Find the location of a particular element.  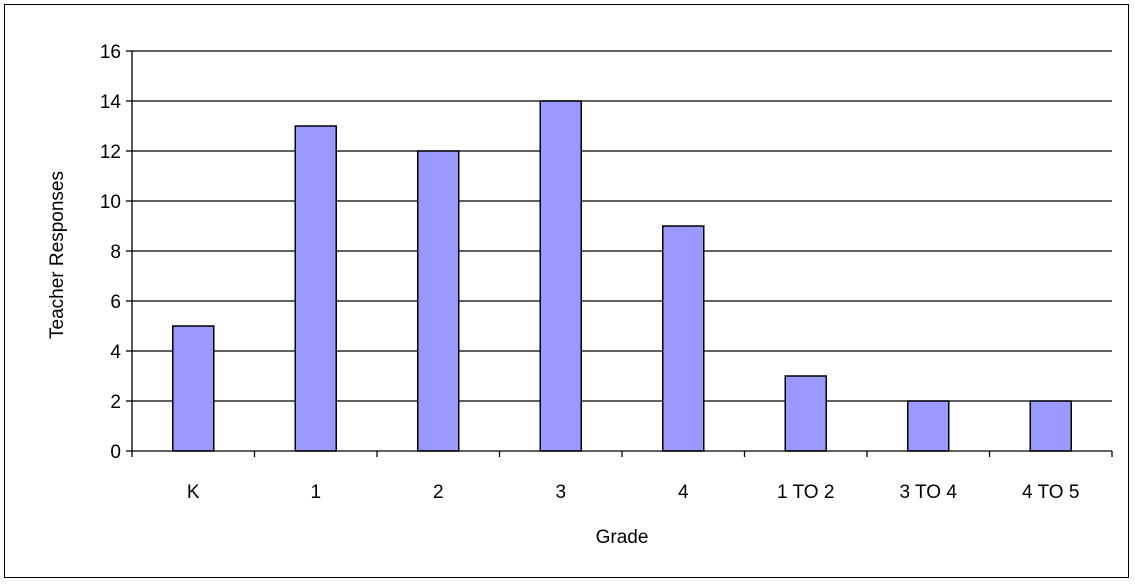

x-tick-label: 4 is located at coordinates (683, 492).